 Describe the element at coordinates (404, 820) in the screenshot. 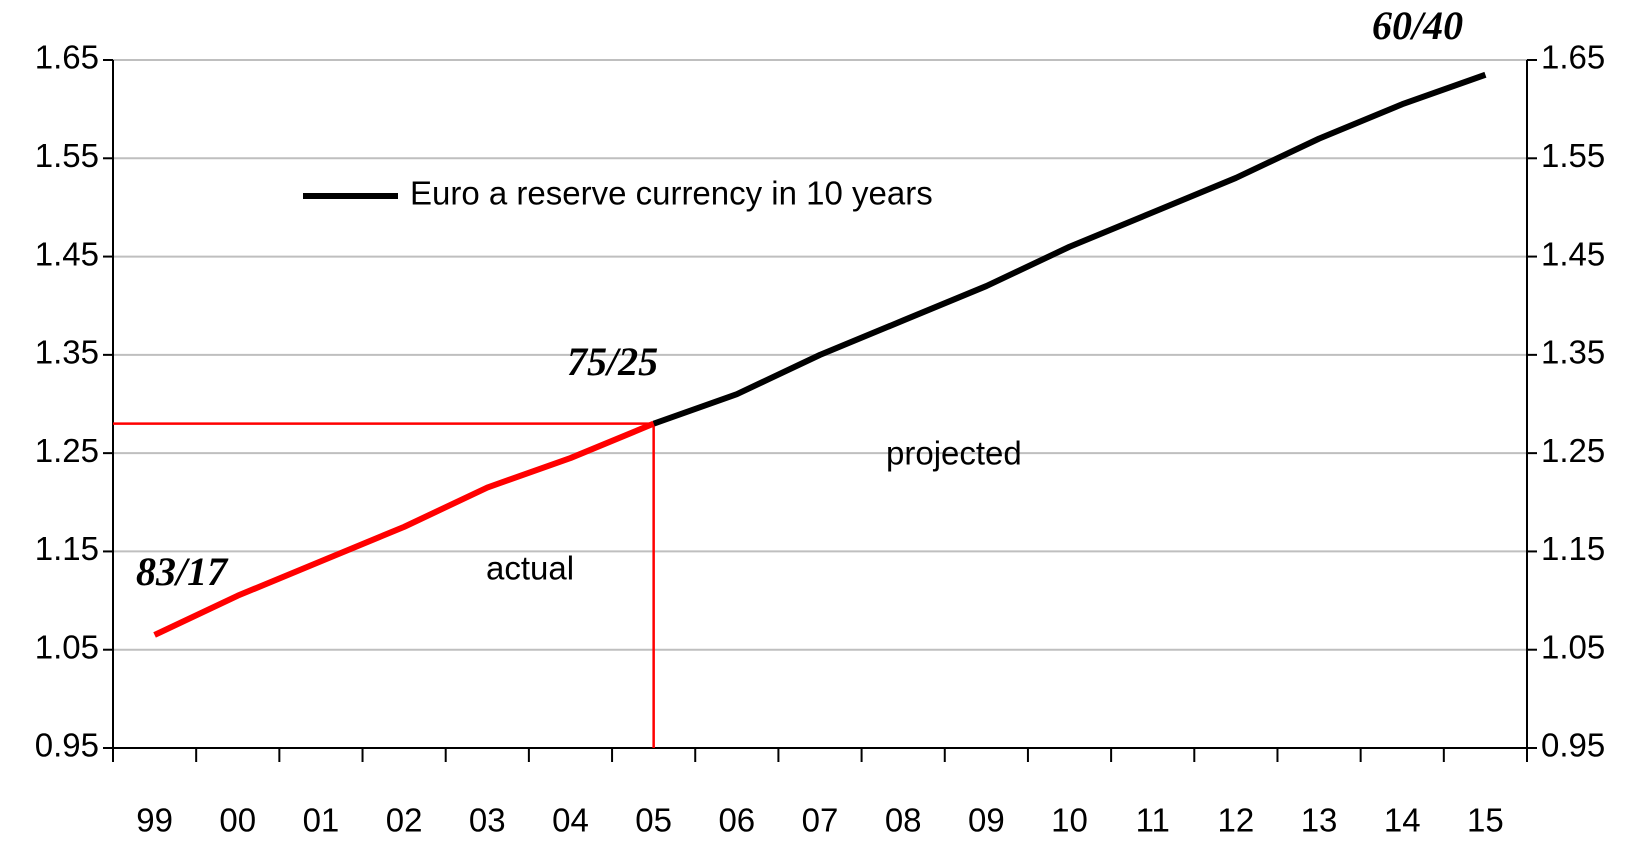

I see `x-tick-label: 02` at that location.